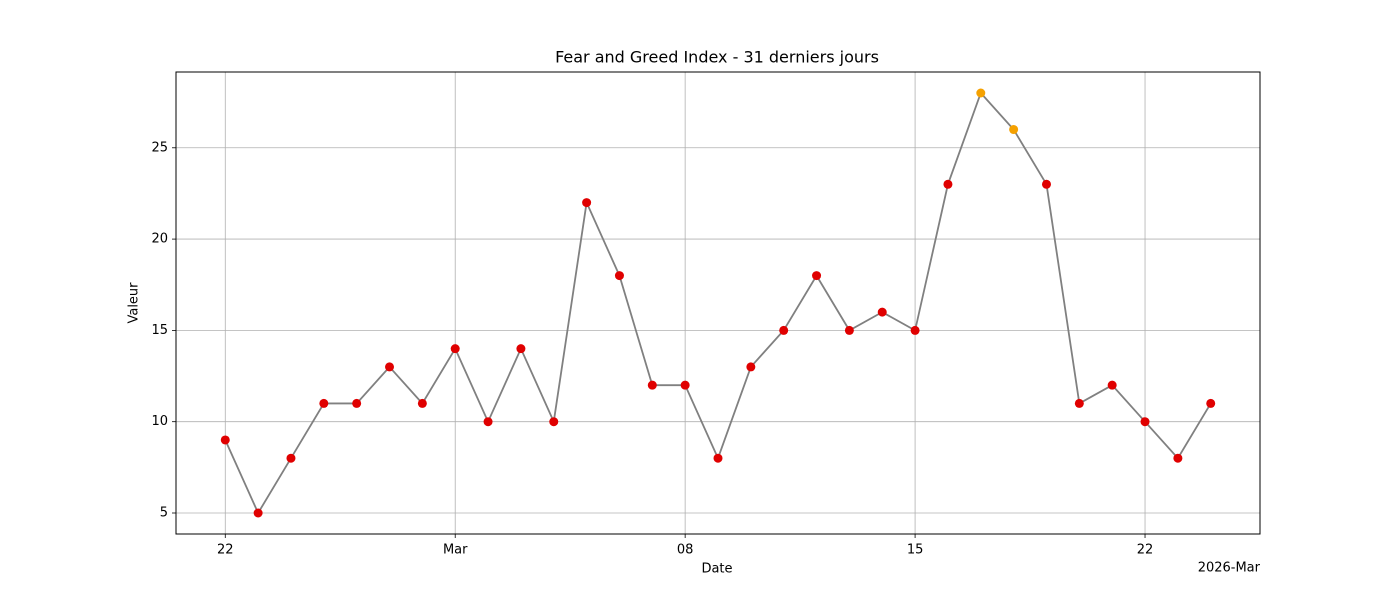  What do you see at coordinates (159, 147) in the screenshot?
I see `y-tick-label: 25` at bounding box center [159, 147].